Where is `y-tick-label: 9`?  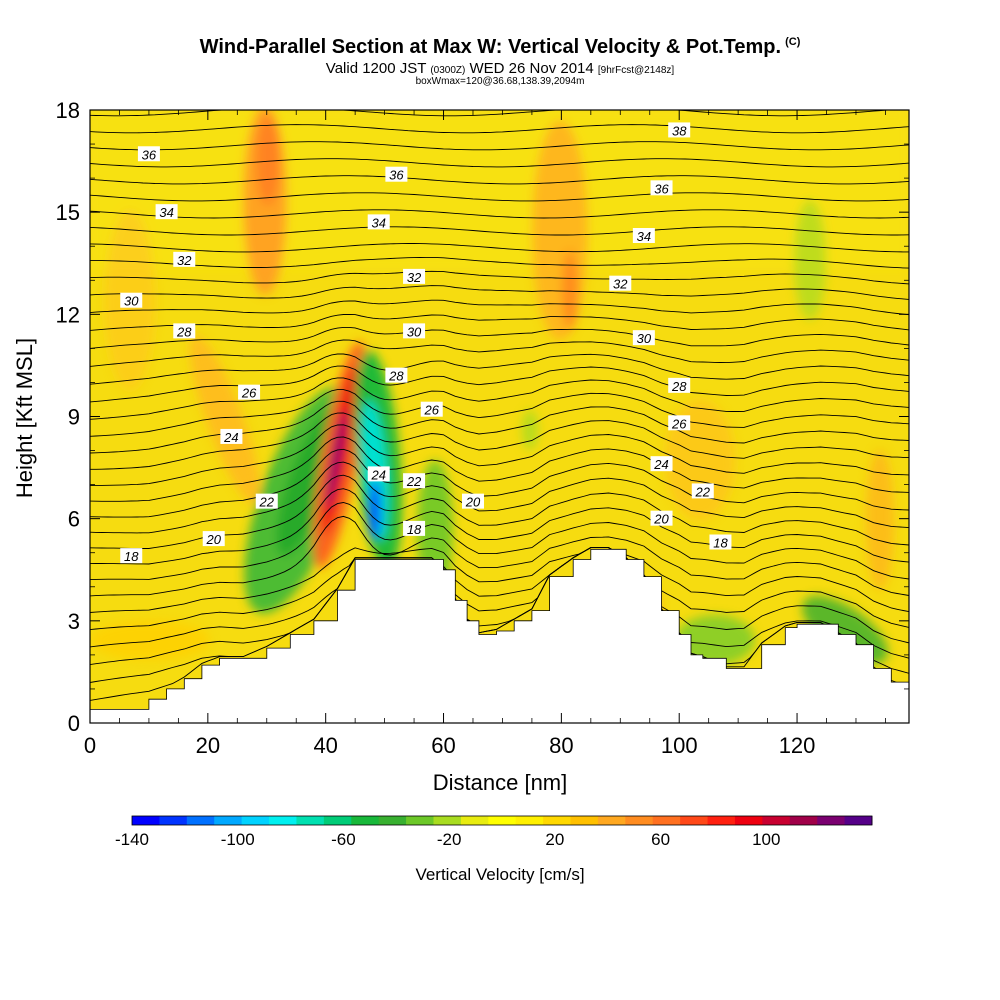
y-tick-label: 9 is located at coordinates (74, 417).